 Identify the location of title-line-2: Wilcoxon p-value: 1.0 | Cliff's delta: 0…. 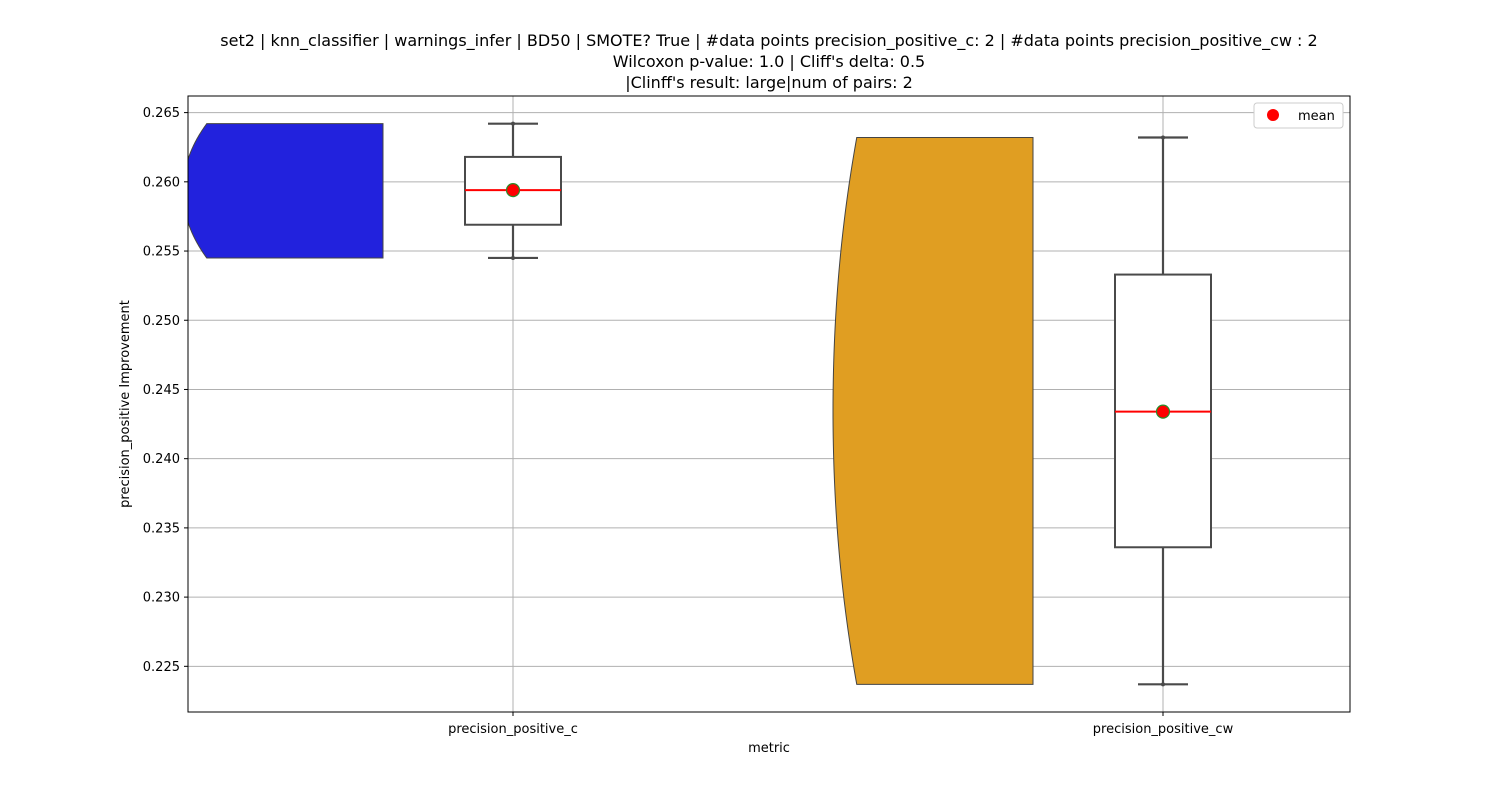
(769, 61).